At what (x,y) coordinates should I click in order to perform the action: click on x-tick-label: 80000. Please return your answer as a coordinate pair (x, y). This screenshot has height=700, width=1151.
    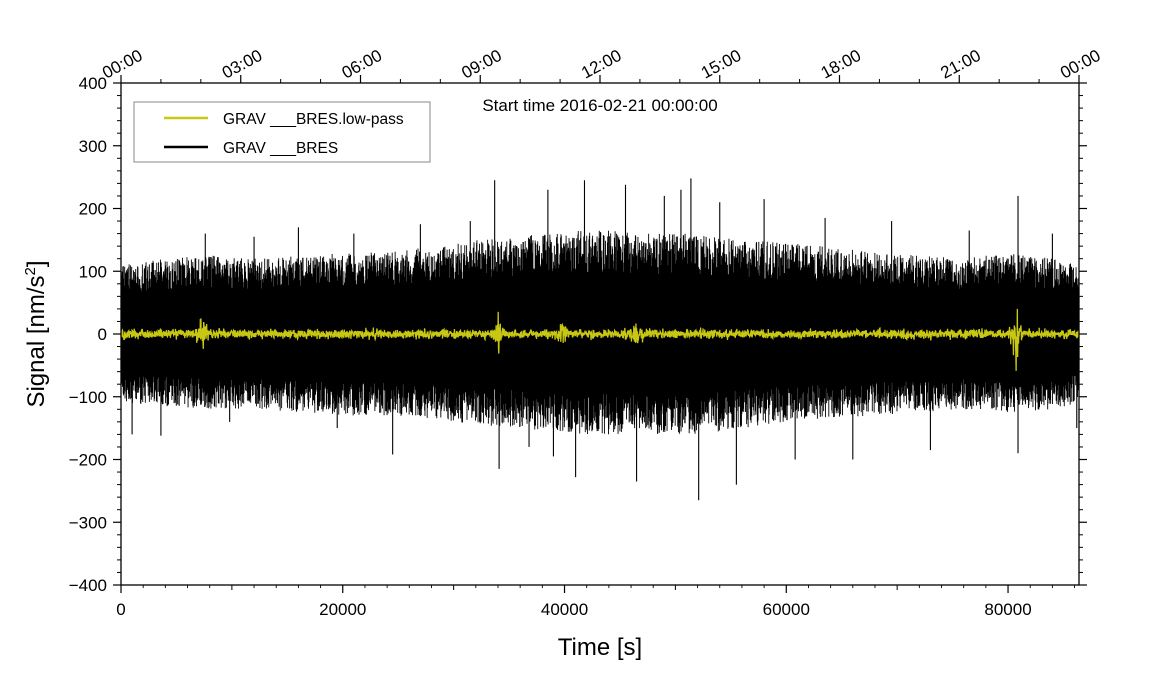
    Looking at the image, I should click on (1007, 609).